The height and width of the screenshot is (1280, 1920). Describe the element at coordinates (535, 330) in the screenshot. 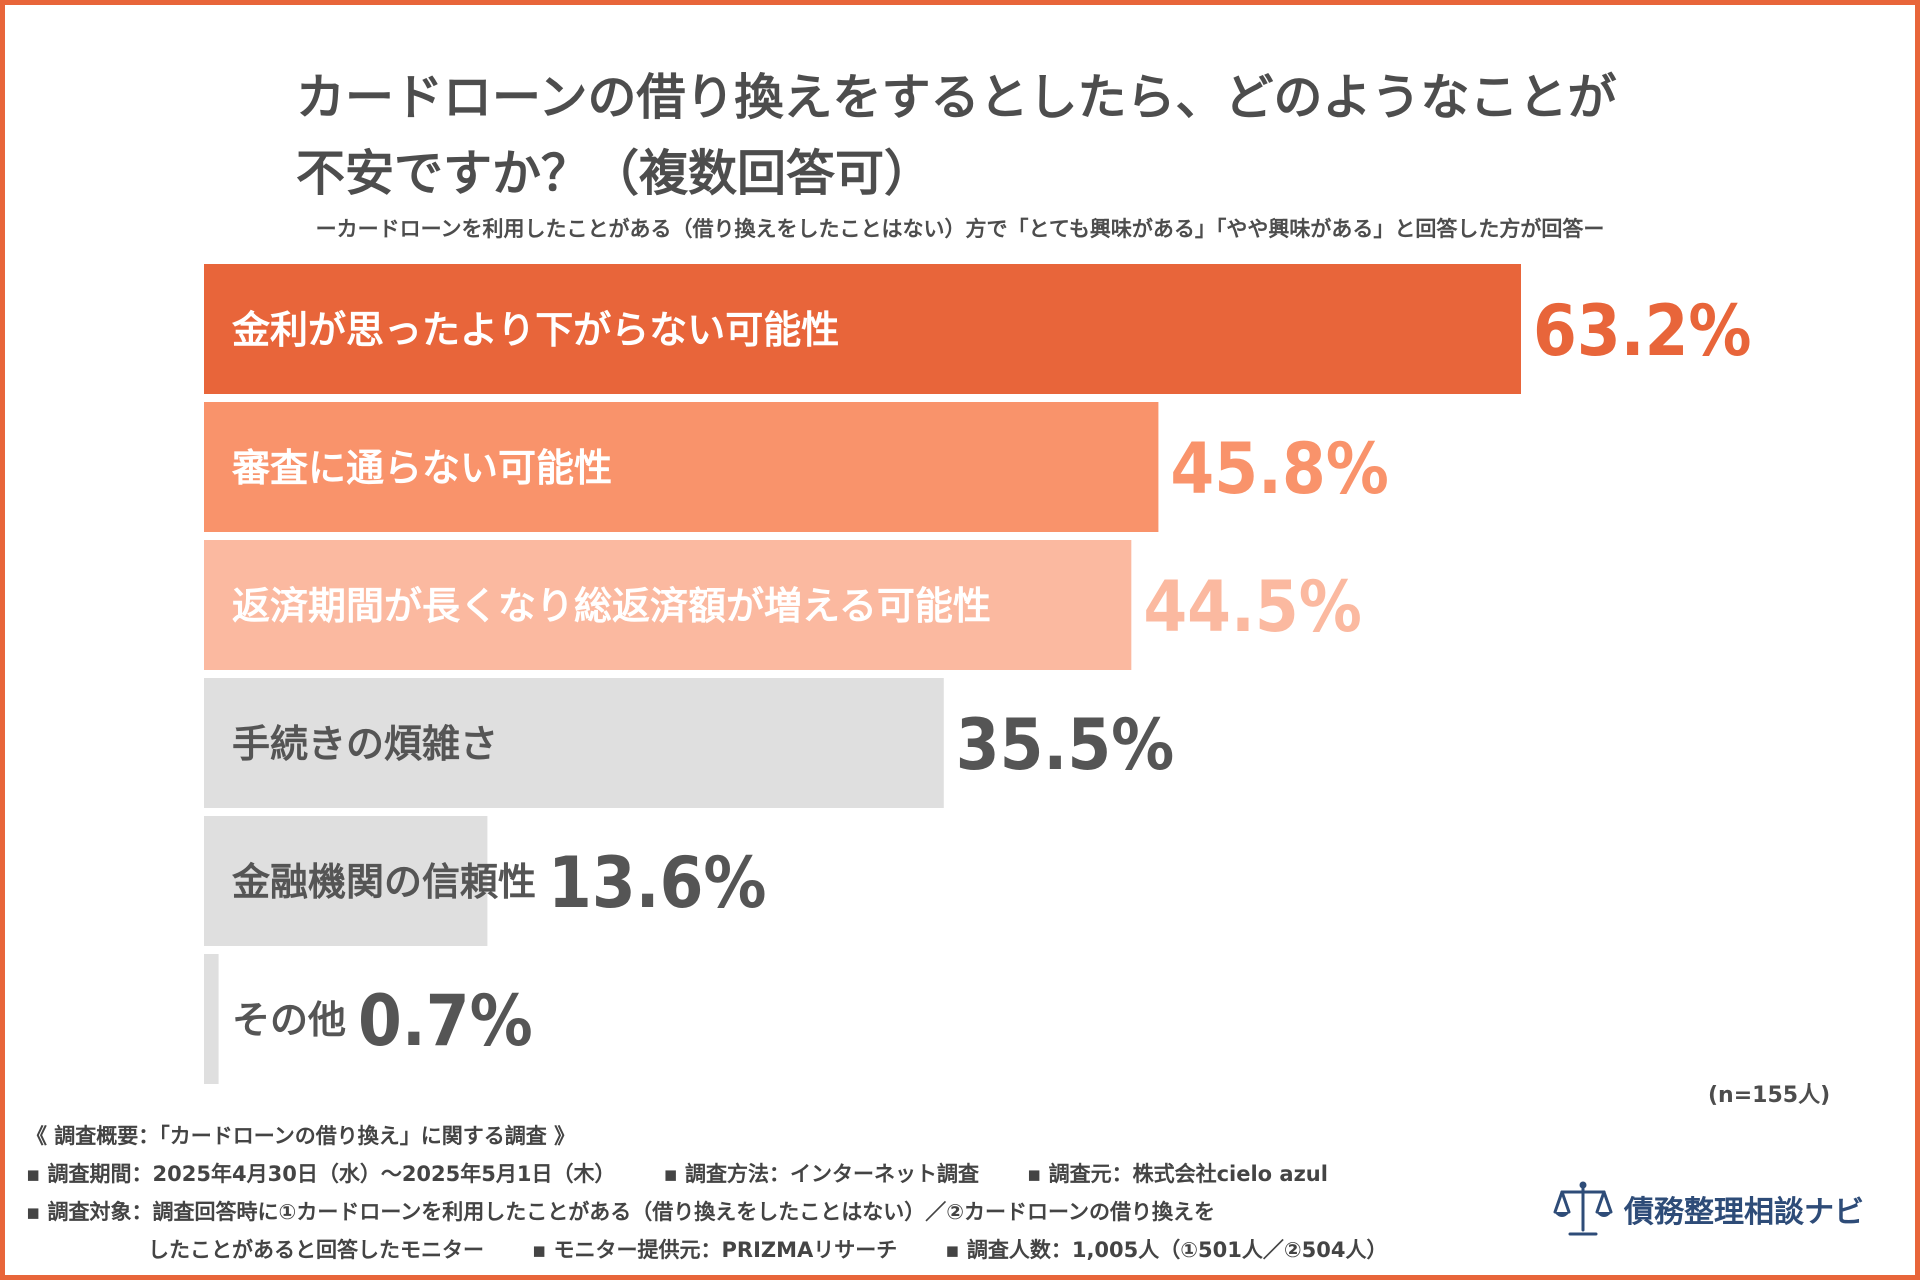

I see `category-label-0: 金利が思ったより下がらない可能性` at that location.